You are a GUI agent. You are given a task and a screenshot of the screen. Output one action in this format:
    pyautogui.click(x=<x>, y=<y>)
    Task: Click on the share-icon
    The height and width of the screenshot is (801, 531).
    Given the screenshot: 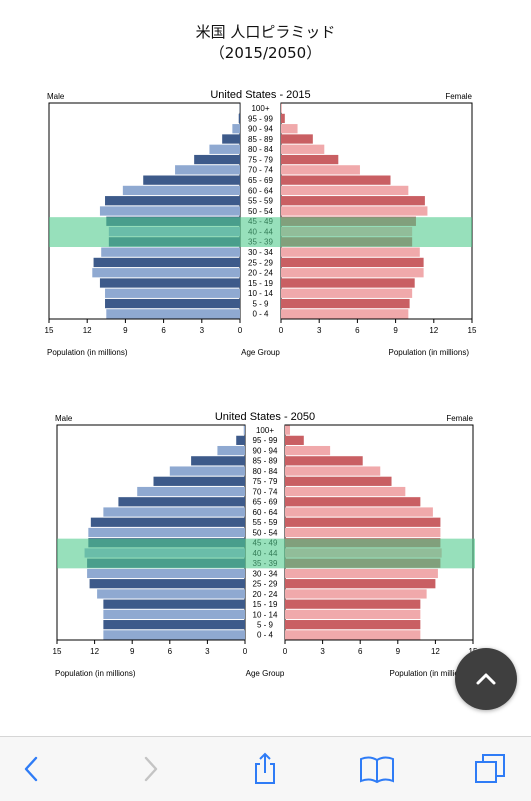 What is the action you would take?
    pyautogui.click(x=265, y=769)
    